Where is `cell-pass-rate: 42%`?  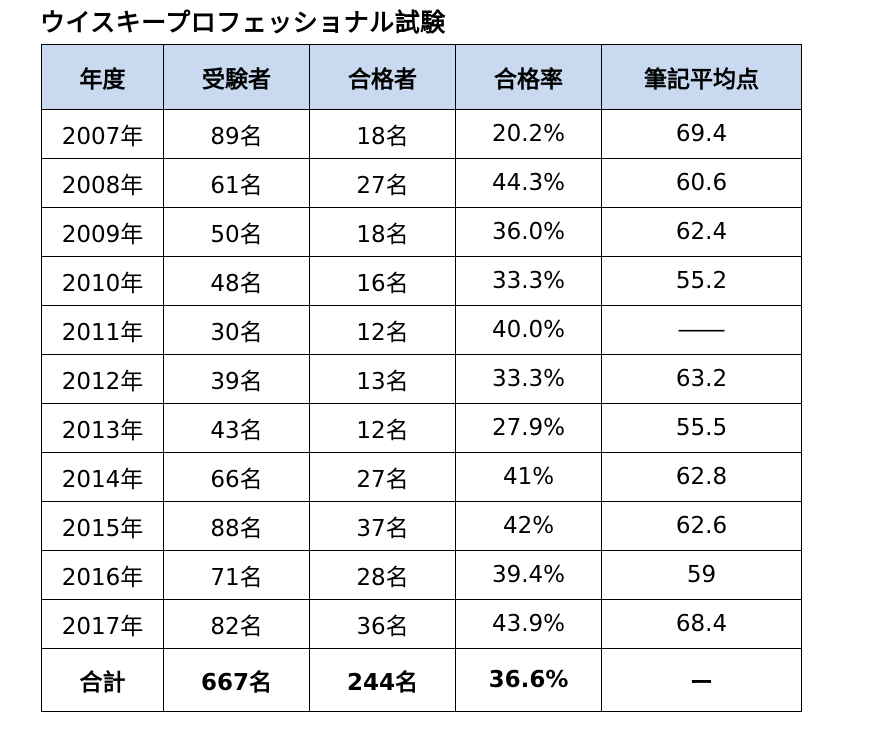
cell-pass-rate: 42% is located at coordinates (528, 526).